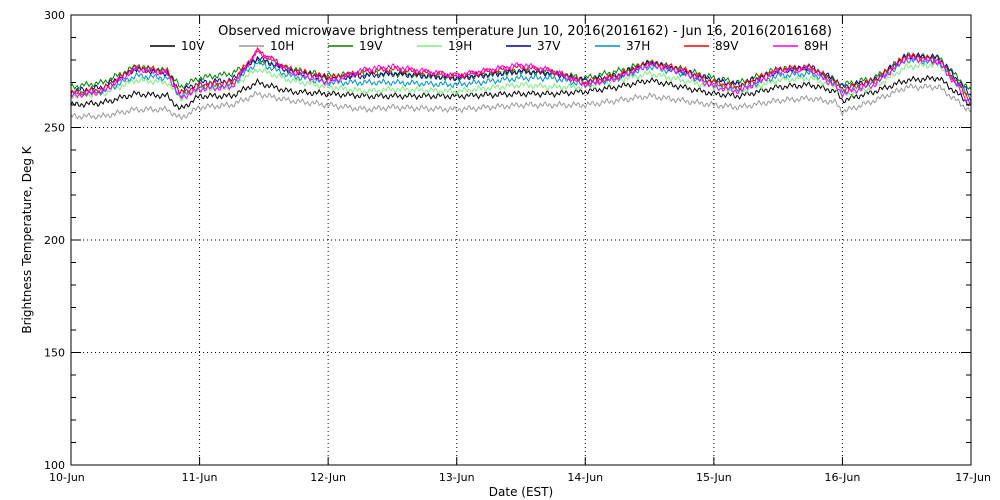  What do you see at coordinates (193, 46) in the screenshot?
I see `legend-label-10v: 10V` at bounding box center [193, 46].